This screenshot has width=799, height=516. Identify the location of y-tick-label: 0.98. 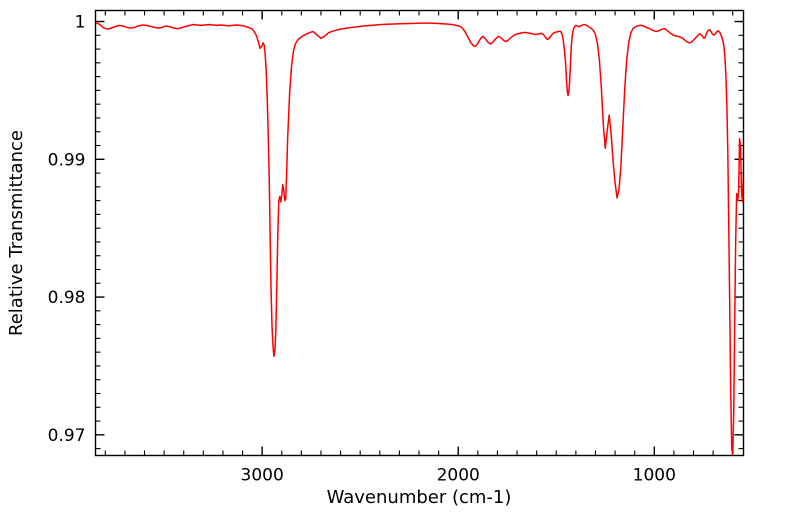
(67, 298).